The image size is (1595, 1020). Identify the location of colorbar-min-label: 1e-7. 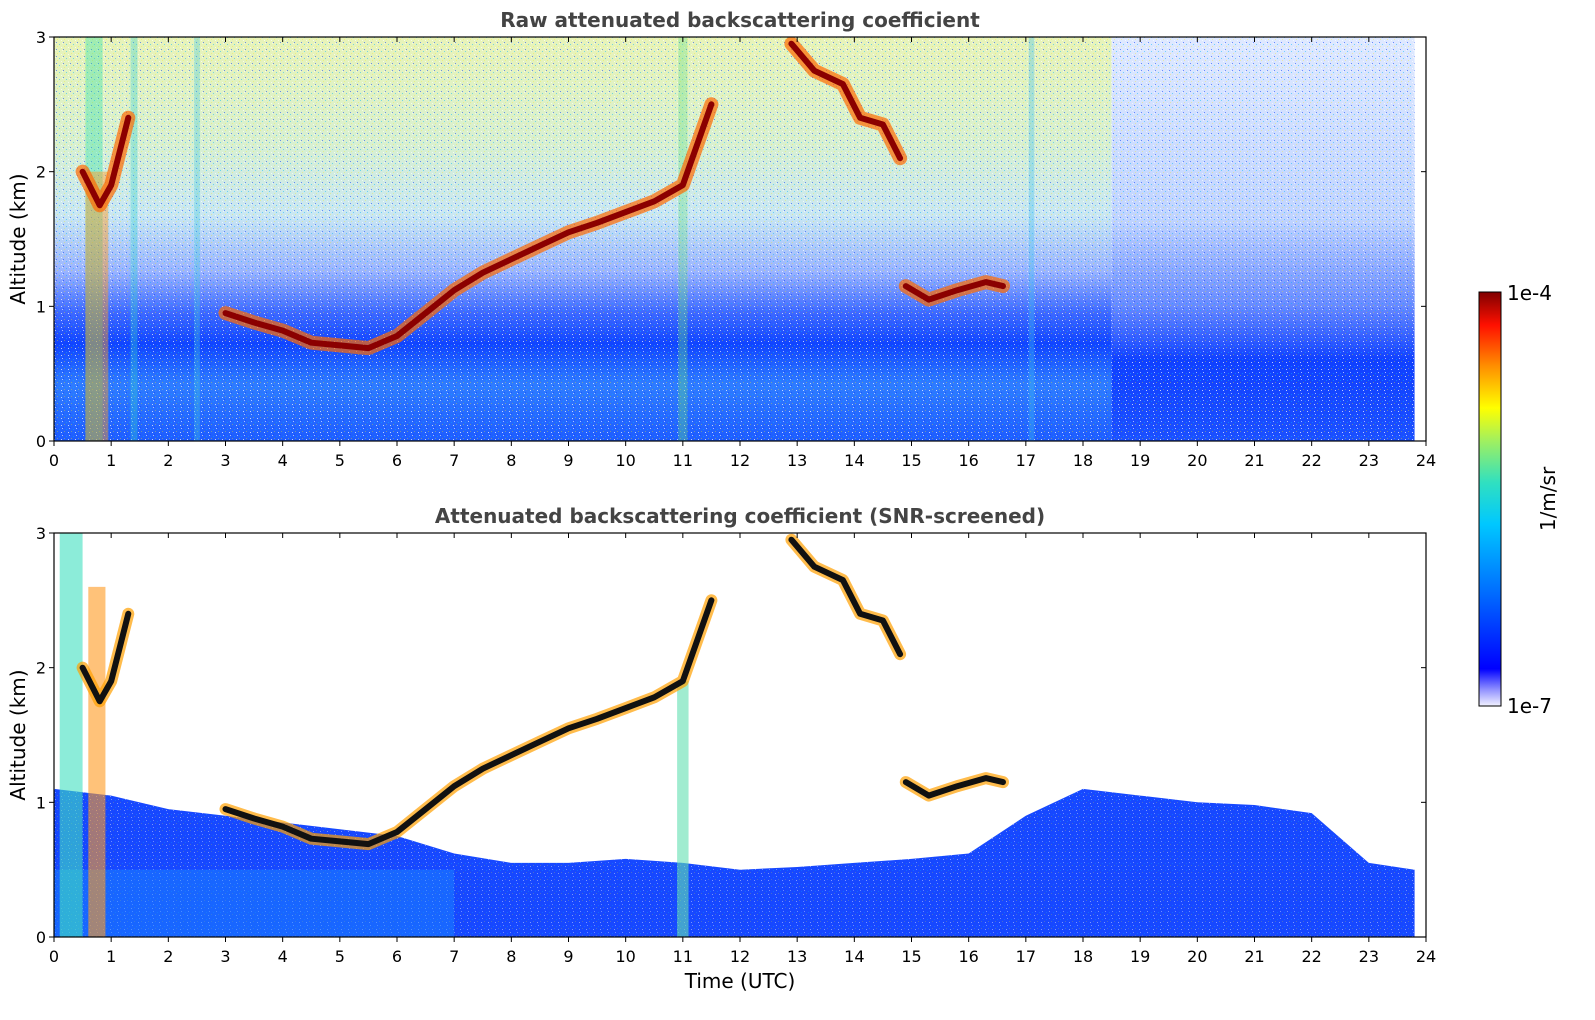
(1529, 706).